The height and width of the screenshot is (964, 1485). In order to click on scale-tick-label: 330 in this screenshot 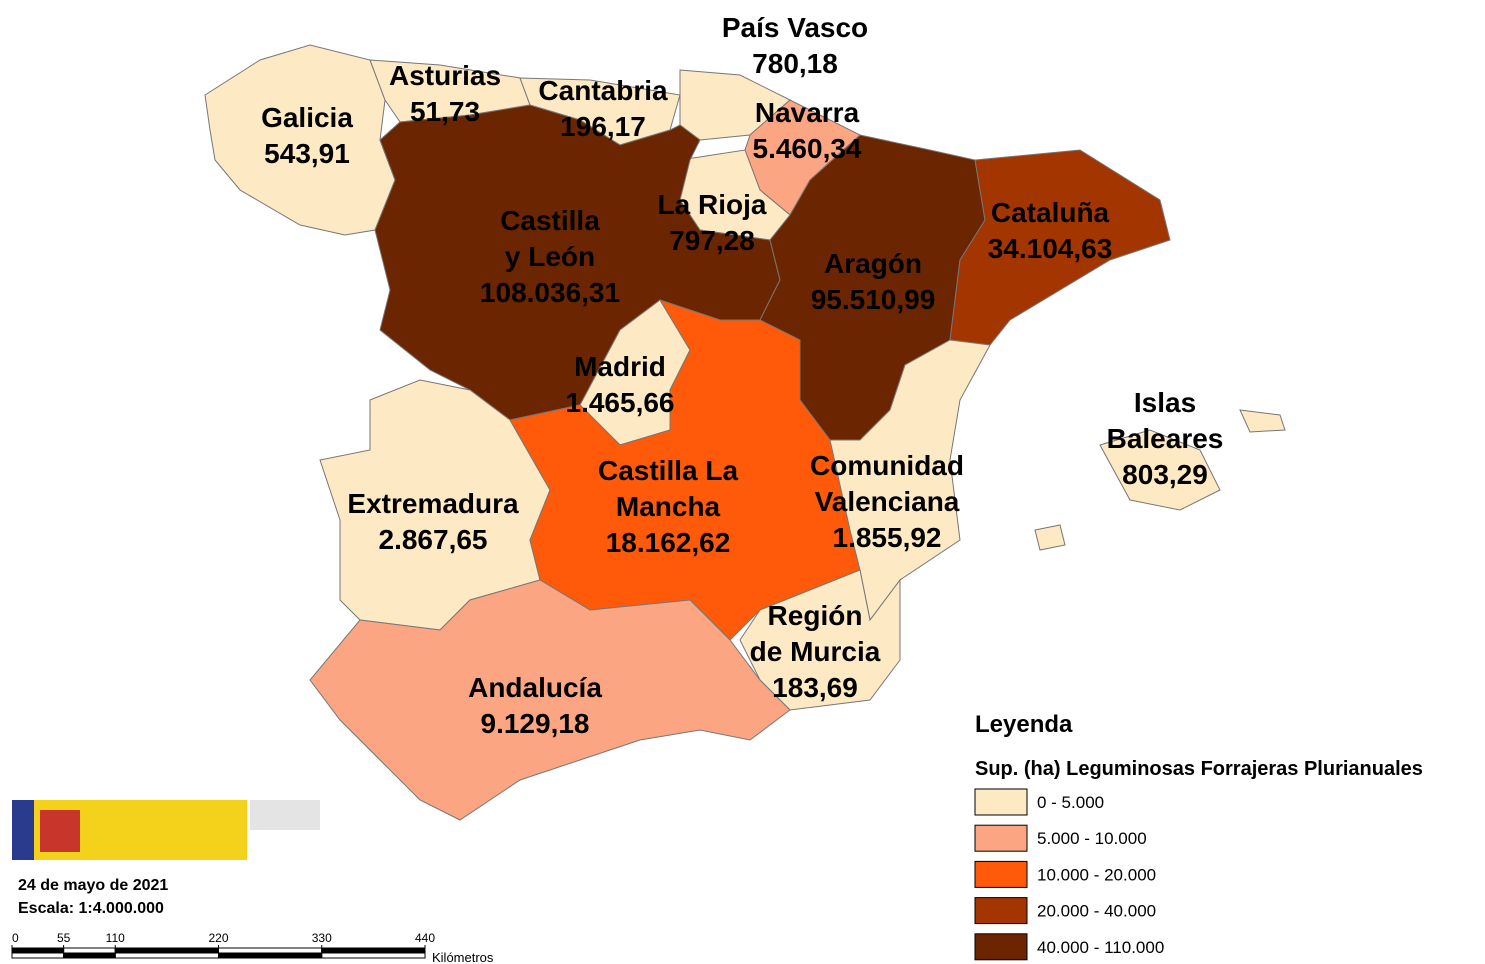, I will do `click(322, 938)`.